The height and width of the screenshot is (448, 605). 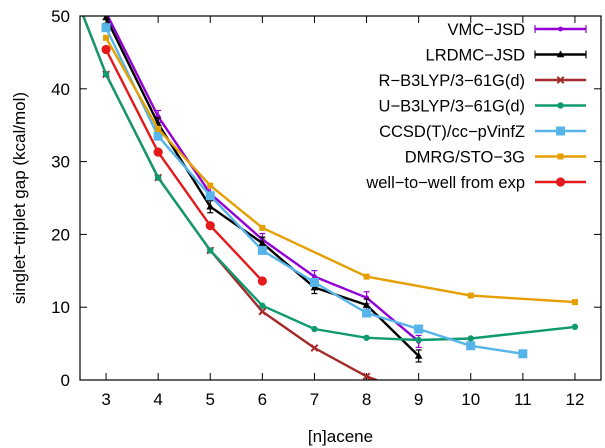 I want to click on legend-label: LRDMC−JSD, so click(x=476, y=56).